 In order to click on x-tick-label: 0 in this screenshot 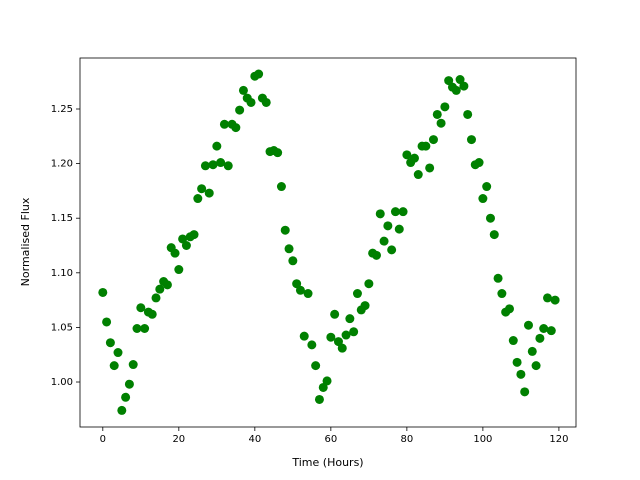, I will do `click(103, 439)`.